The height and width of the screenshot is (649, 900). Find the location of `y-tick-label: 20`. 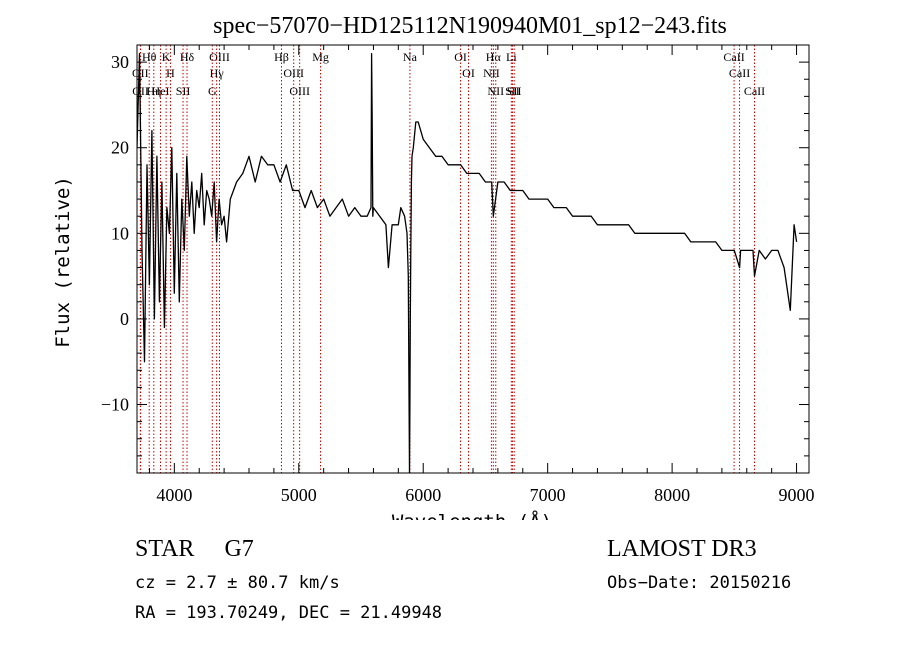

y-tick-label: 20 is located at coordinates (120, 148).